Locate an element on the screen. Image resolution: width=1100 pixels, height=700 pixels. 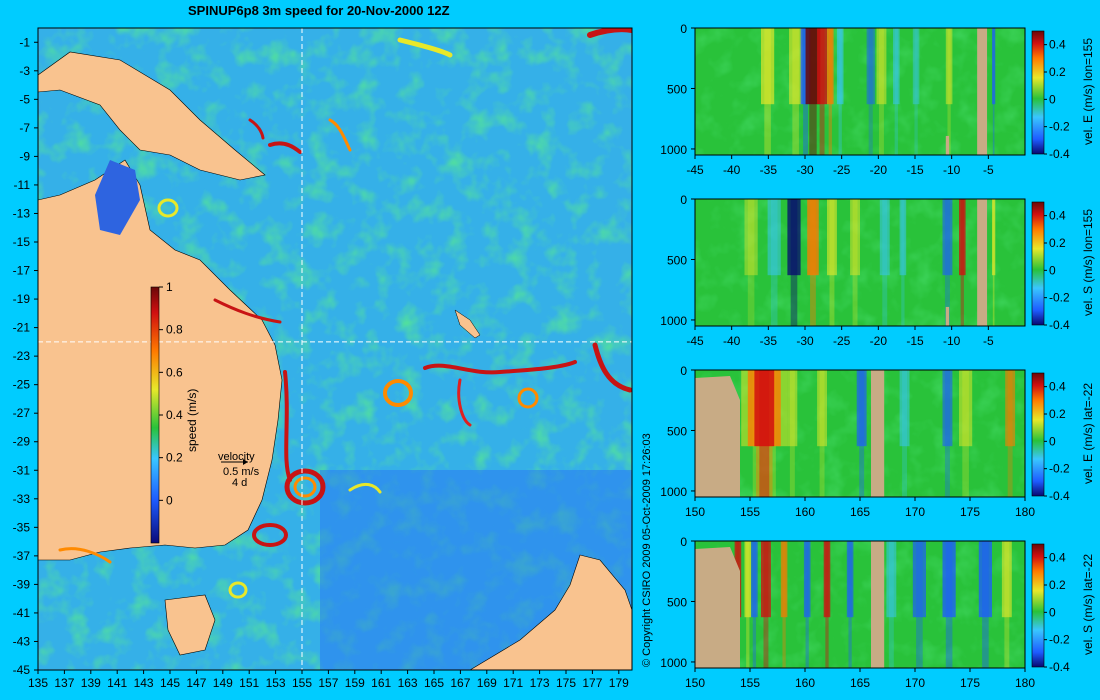
section-x-tick-label: 155 is located at coordinates (750, 683).